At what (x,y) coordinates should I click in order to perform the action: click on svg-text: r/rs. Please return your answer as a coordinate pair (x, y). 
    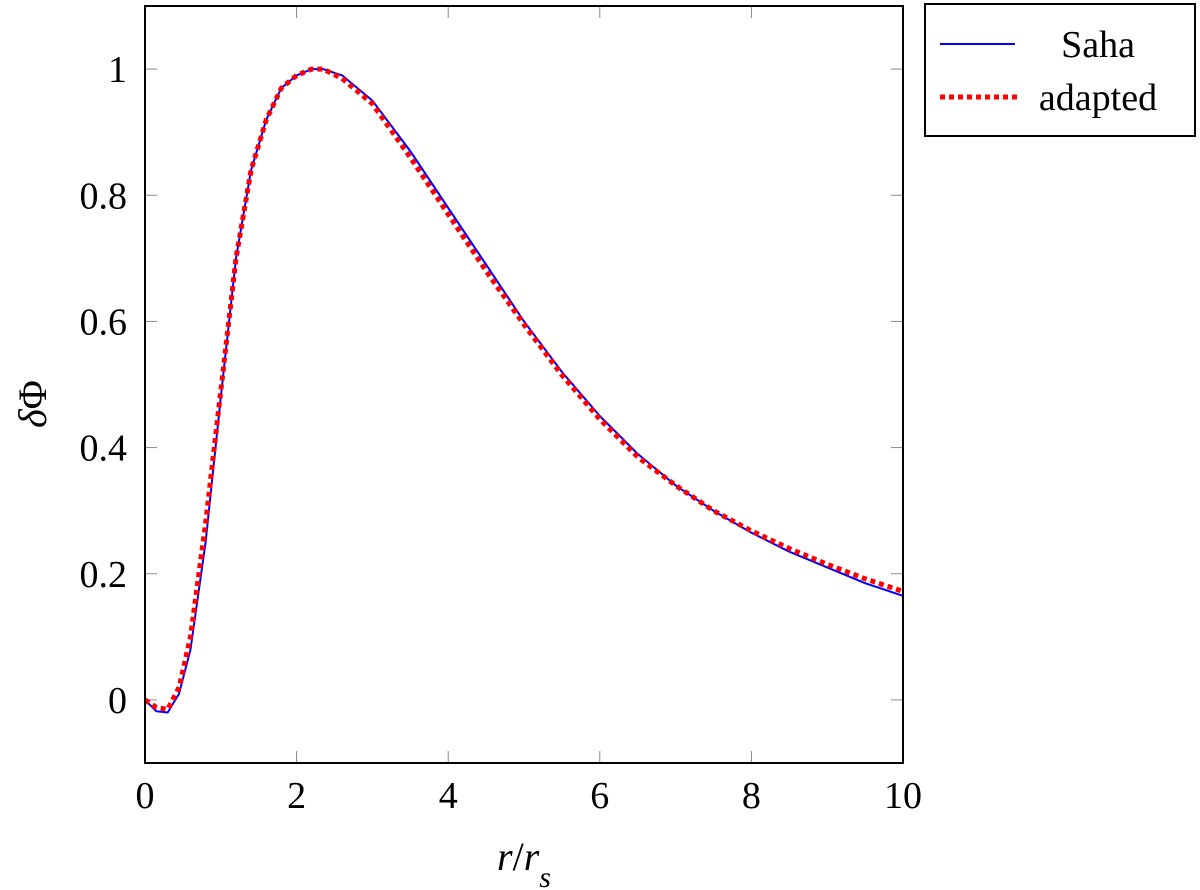
    Looking at the image, I should click on (524, 862).